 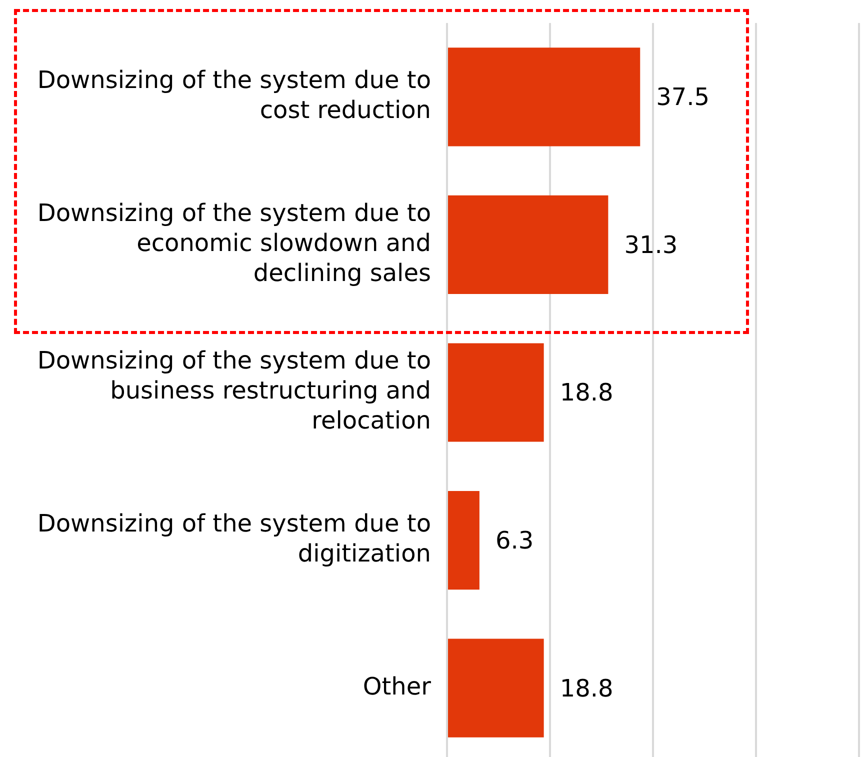 What do you see at coordinates (683, 97) in the screenshot?
I see `data-label: 37.5` at bounding box center [683, 97].